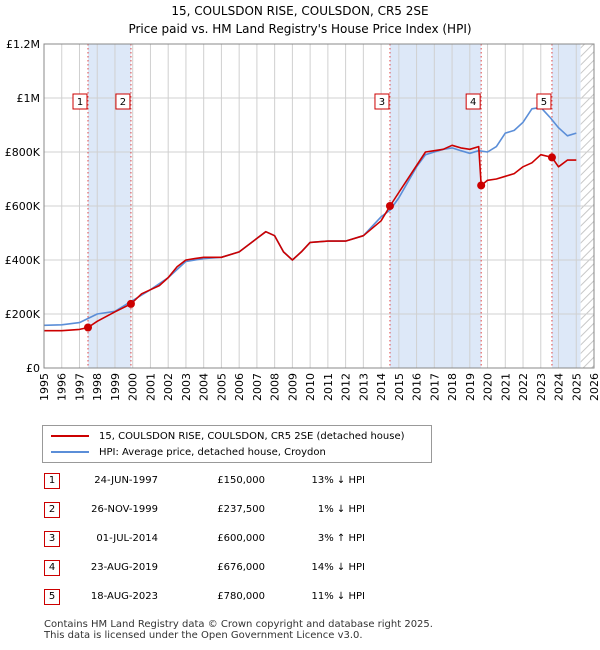 The image size is (600, 650). What do you see at coordinates (133, 387) in the screenshot?
I see `x-tick-label: 2000` at bounding box center [133, 387].